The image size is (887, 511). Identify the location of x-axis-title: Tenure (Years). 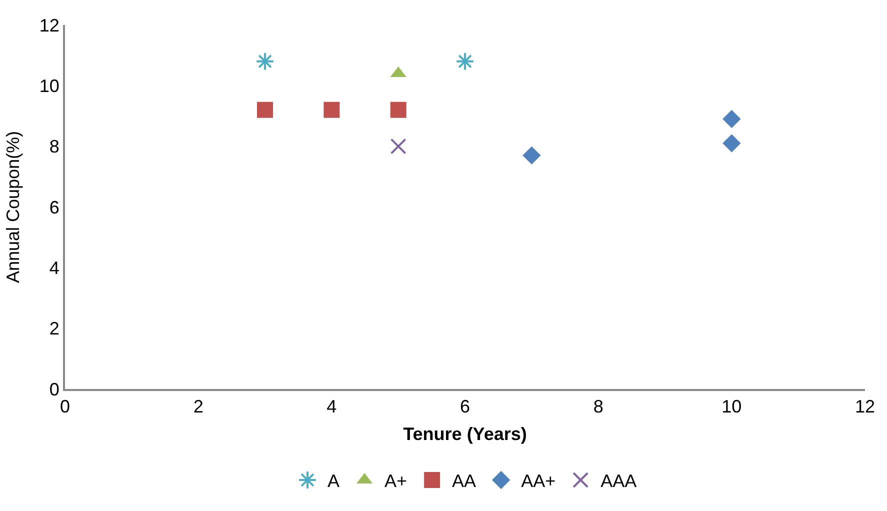
(465, 434).